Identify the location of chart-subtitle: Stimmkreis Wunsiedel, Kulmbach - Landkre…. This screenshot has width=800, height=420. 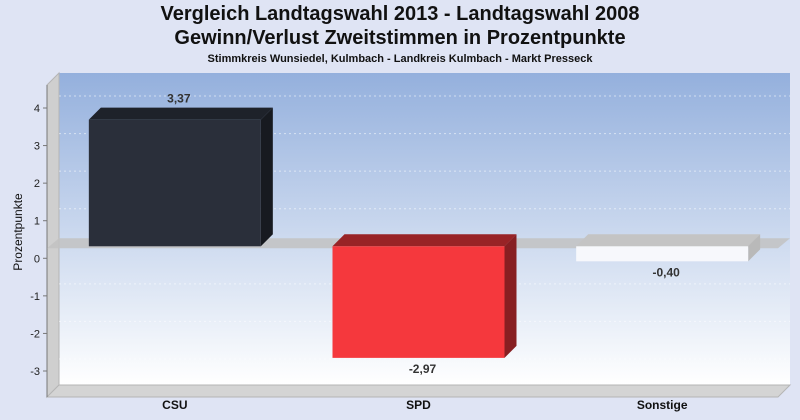
(400, 59).